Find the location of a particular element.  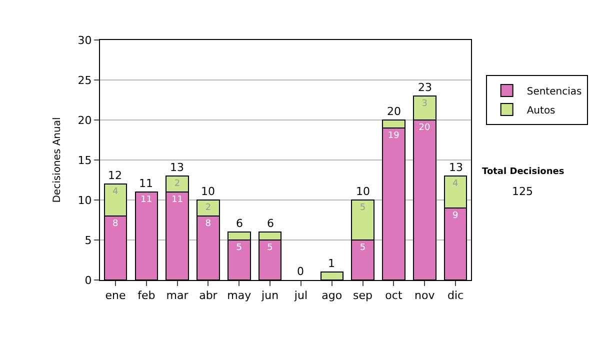

y-tick-label: 0 is located at coordinates (88, 280).